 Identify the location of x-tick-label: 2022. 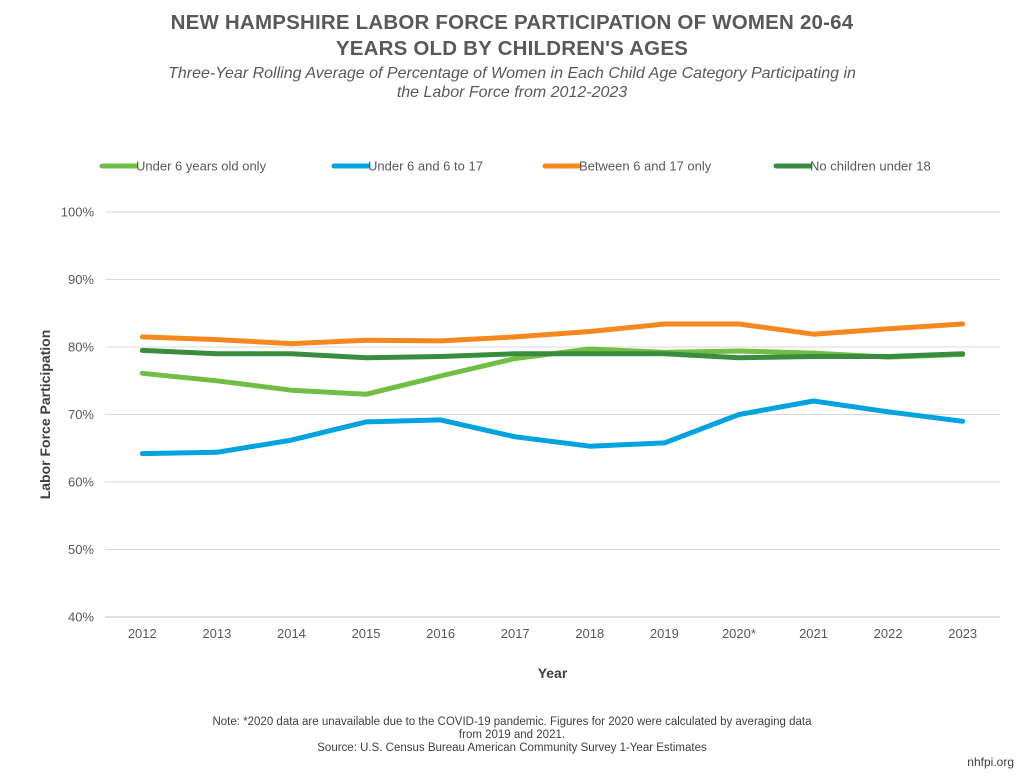
(888, 633).